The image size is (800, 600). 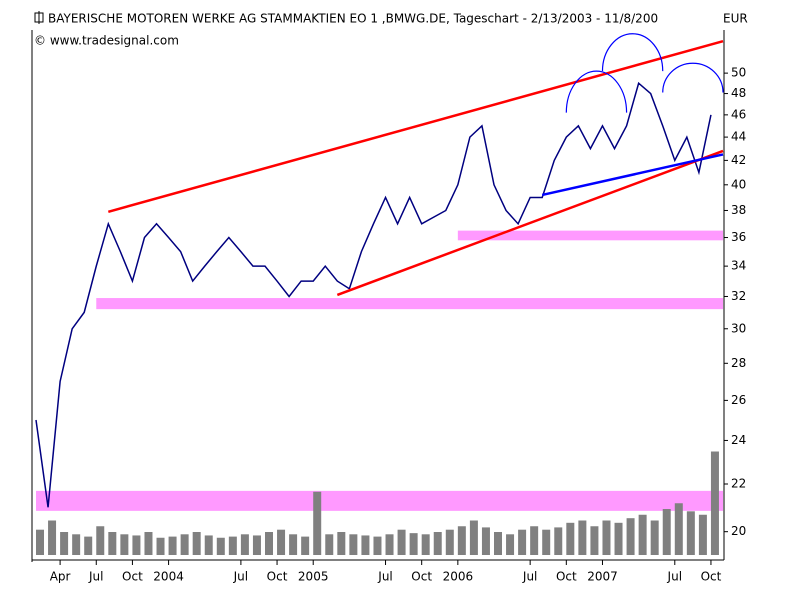 I want to click on x-tick-label: 2004, so click(x=168, y=577).